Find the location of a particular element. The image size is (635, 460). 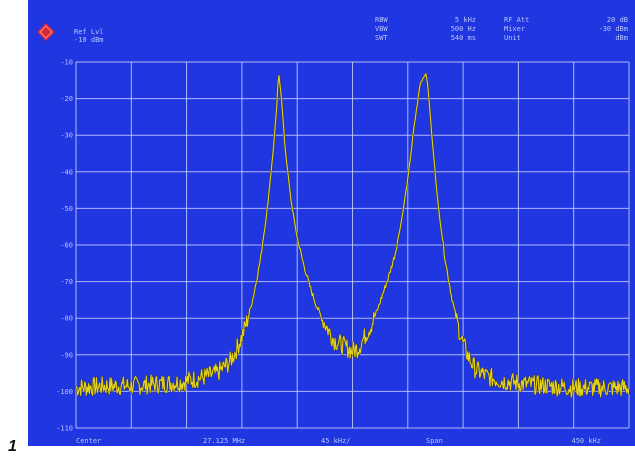

y-tick-label: -90 is located at coordinates (66, 355).